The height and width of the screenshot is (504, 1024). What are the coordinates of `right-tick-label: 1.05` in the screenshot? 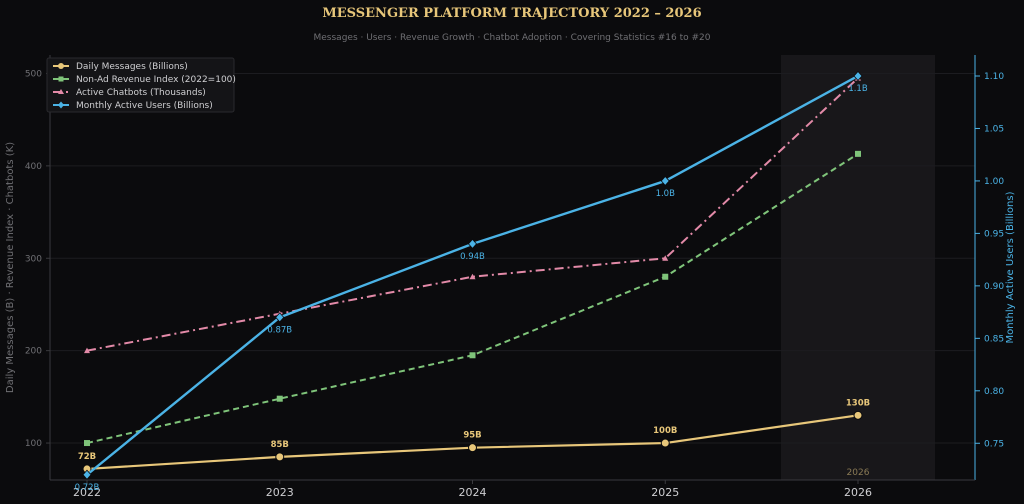 It's located at (994, 129).